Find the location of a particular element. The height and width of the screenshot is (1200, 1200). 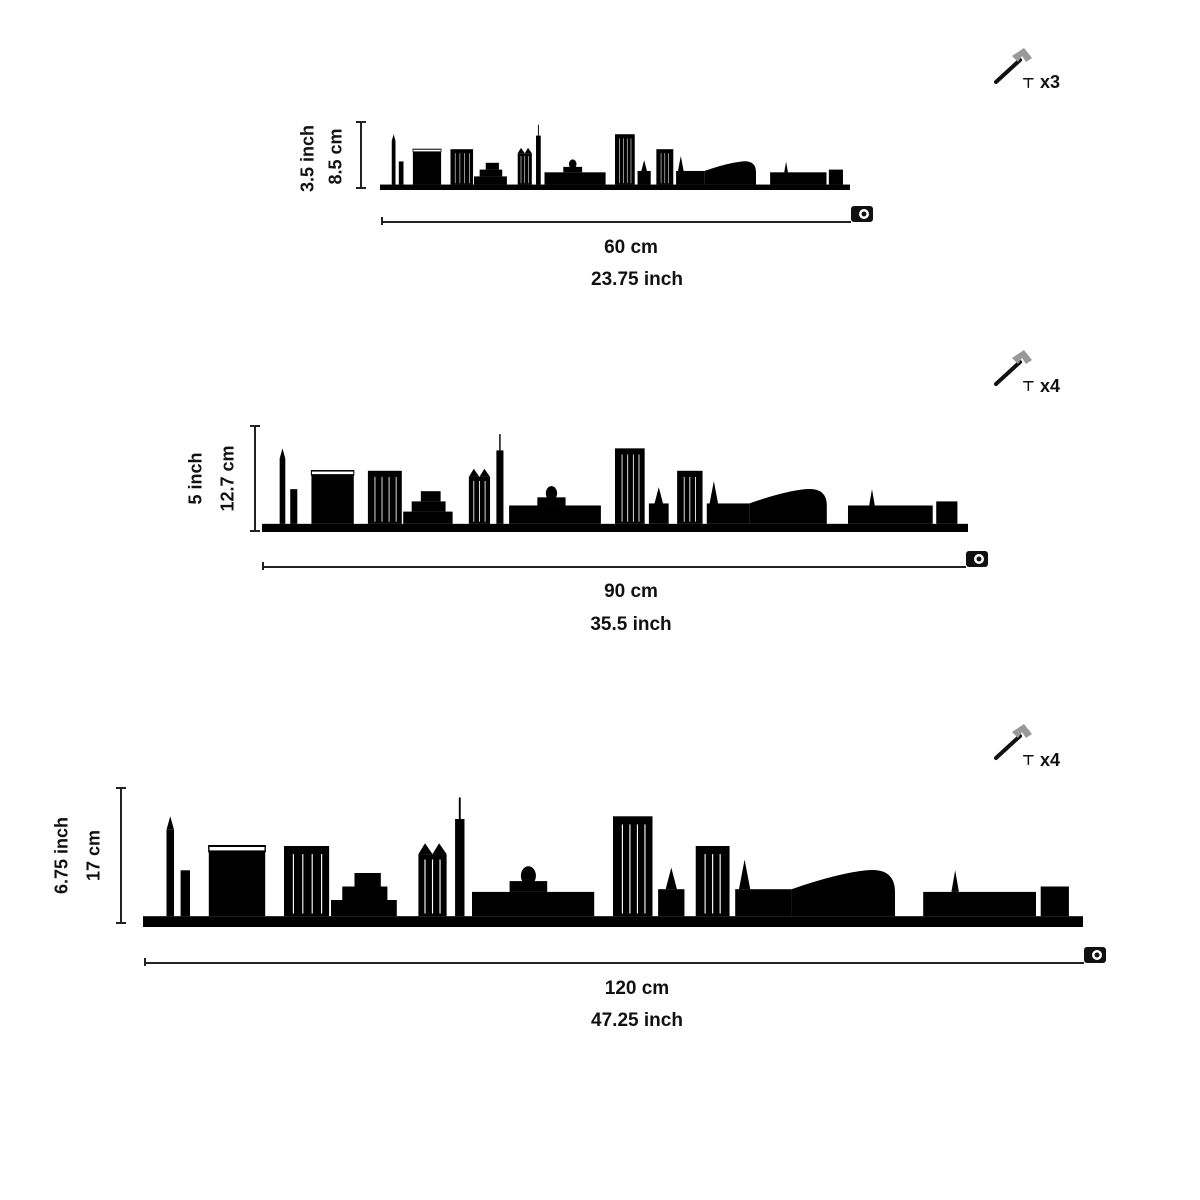

height-cm-label: 12.7 cm is located at coordinates (227, 478).